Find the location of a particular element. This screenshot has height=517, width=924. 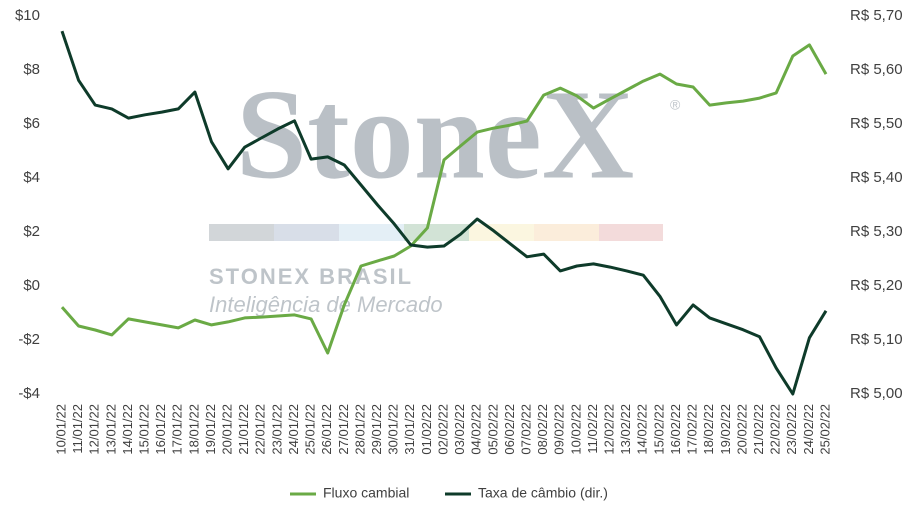

x-tick-label: 16/01/22 is located at coordinates (160, 429).